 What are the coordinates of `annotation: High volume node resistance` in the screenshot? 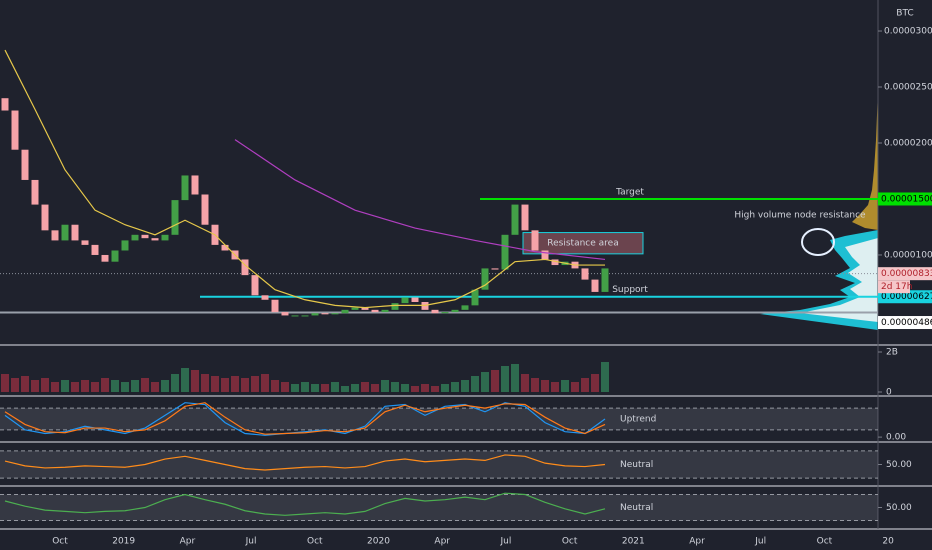 It's located at (800, 216).